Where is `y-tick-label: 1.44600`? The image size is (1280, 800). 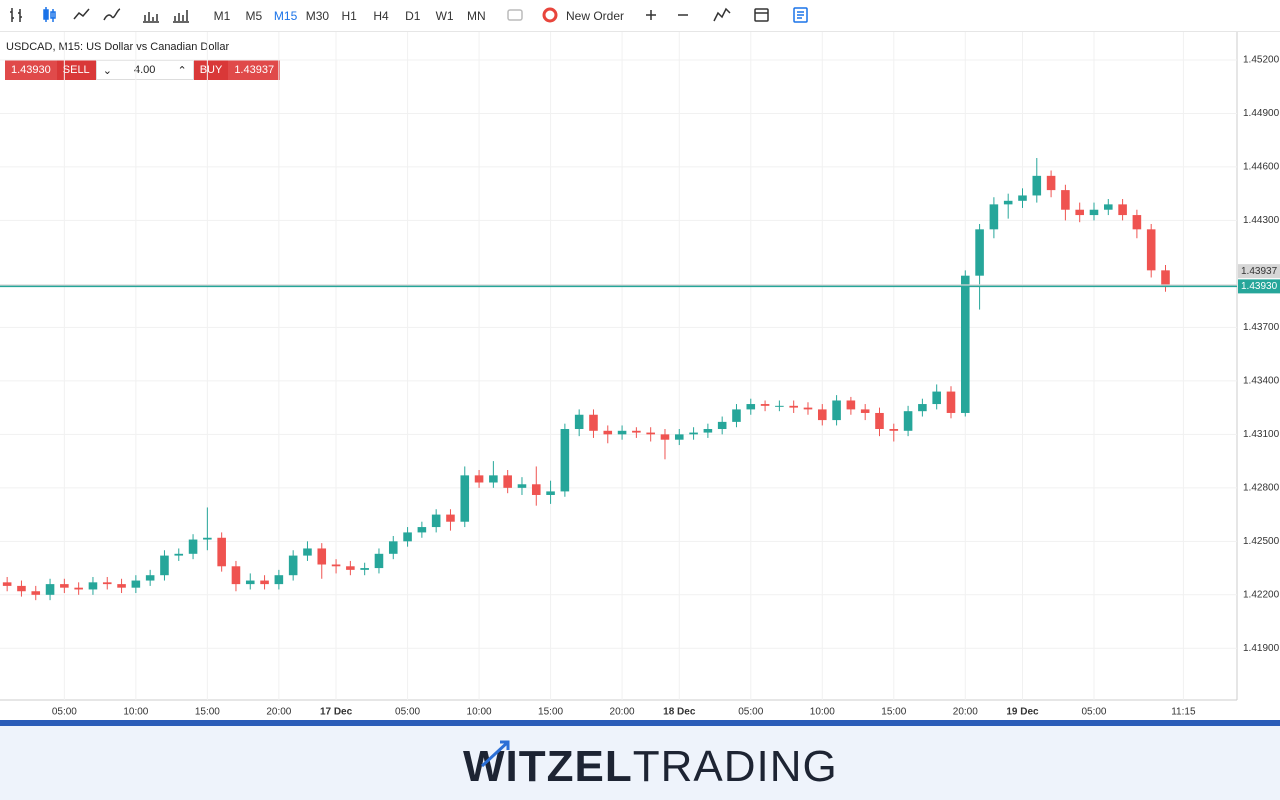 y-tick-label: 1.44600 is located at coordinates (1261, 167).